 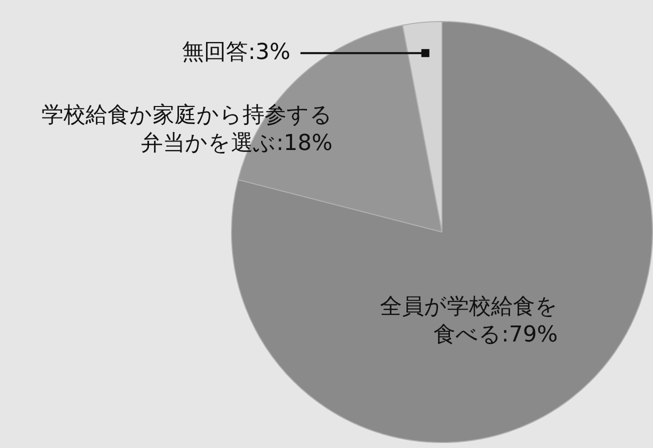 What do you see at coordinates (236, 52) in the screenshot?
I see `slice-label: 無回答:3%` at bounding box center [236, 52].